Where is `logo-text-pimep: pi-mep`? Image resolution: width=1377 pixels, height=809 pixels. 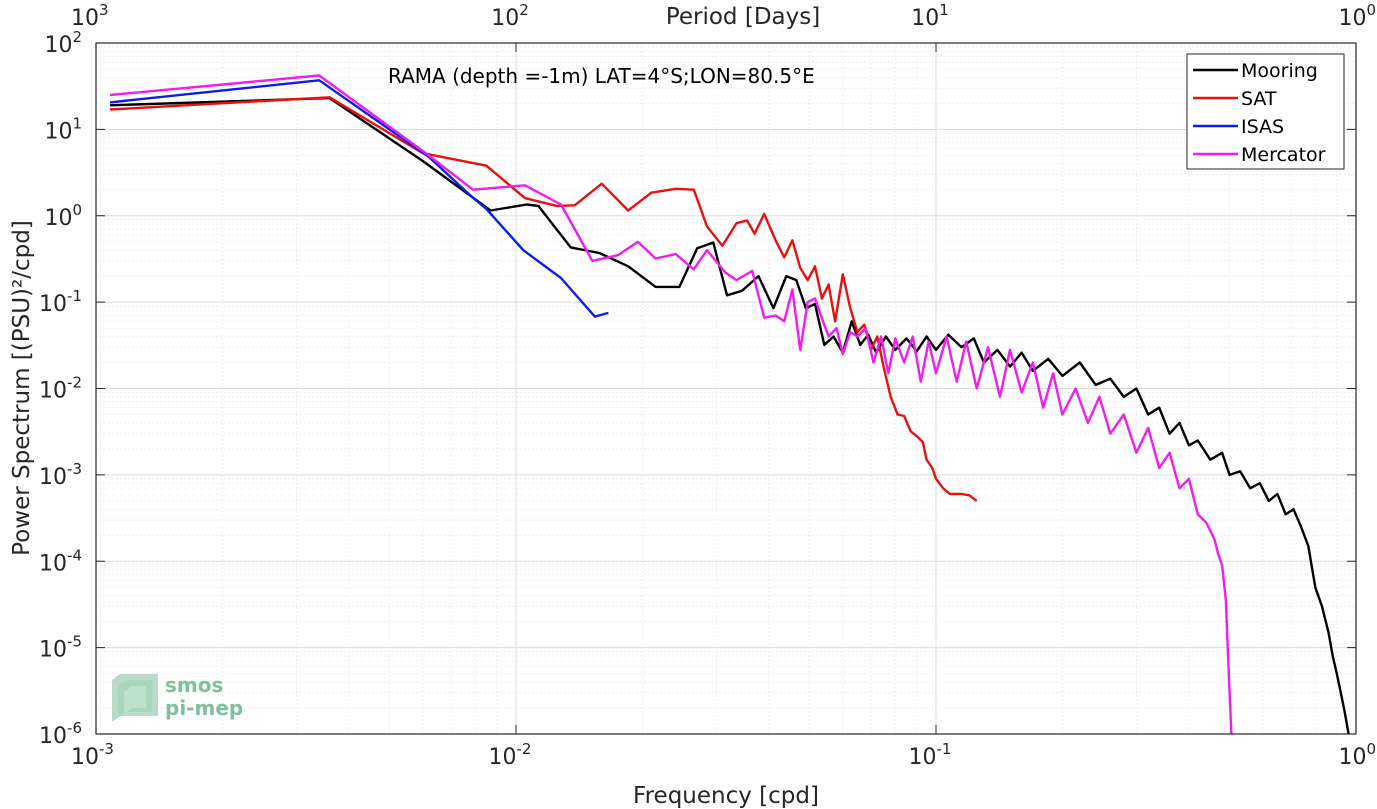 logo-text-pimep: pi-mep is located at coordinates (204, 708).